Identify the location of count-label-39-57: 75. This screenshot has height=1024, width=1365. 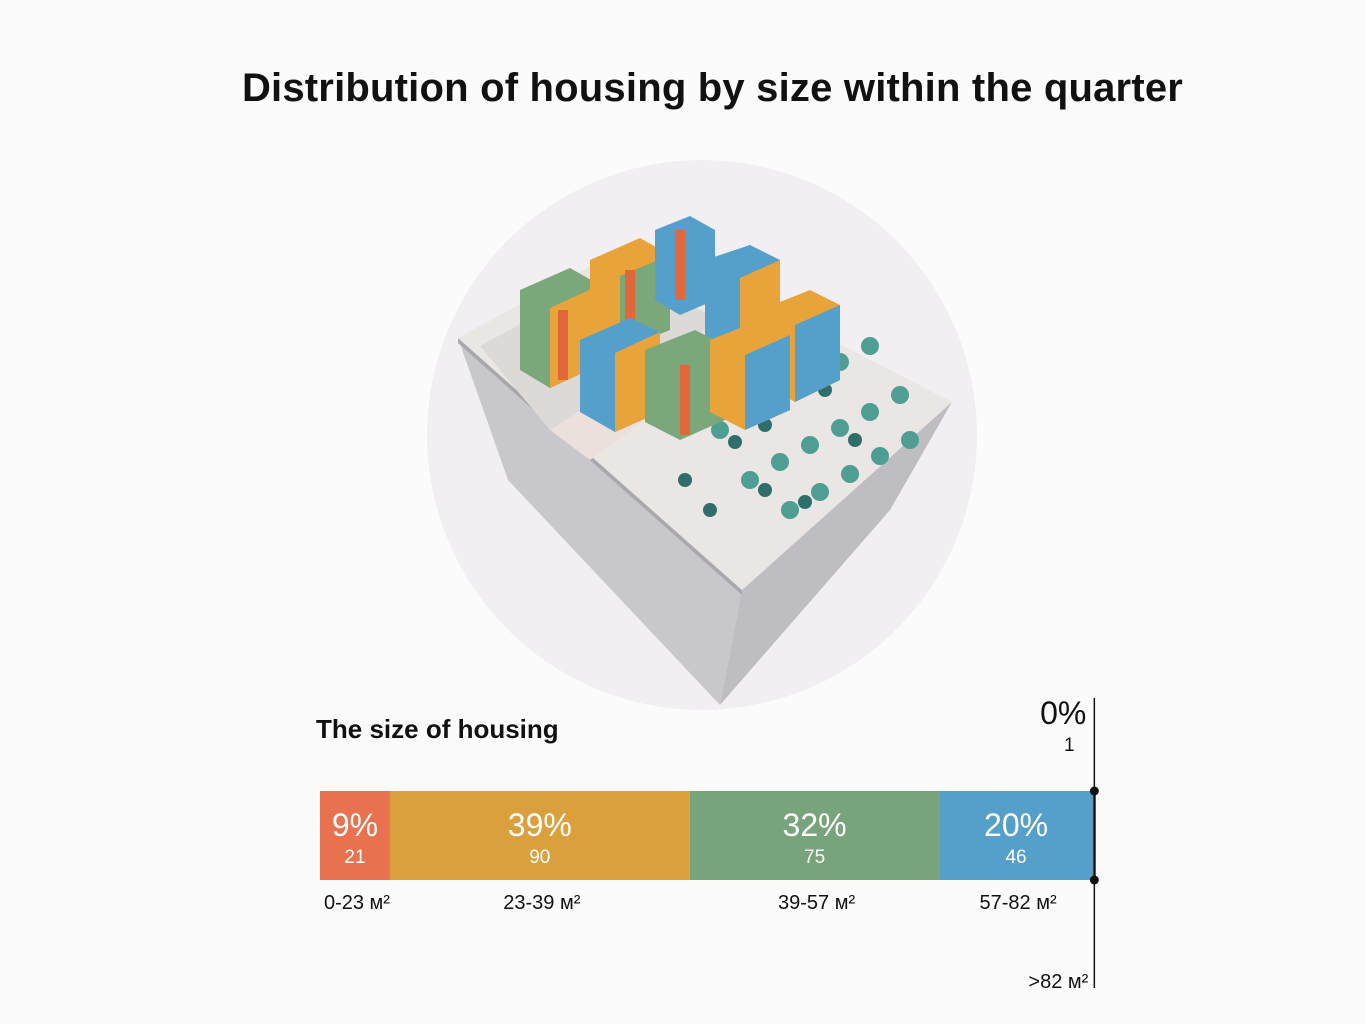
(814, 857).